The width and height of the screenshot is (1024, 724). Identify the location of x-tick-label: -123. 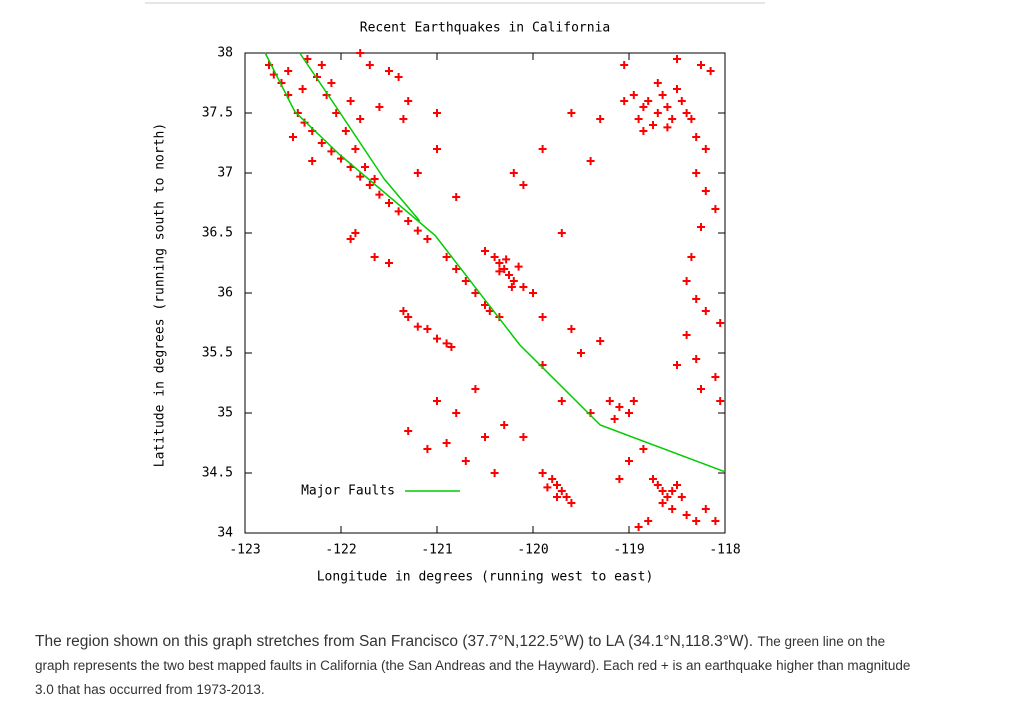
(244, 550).